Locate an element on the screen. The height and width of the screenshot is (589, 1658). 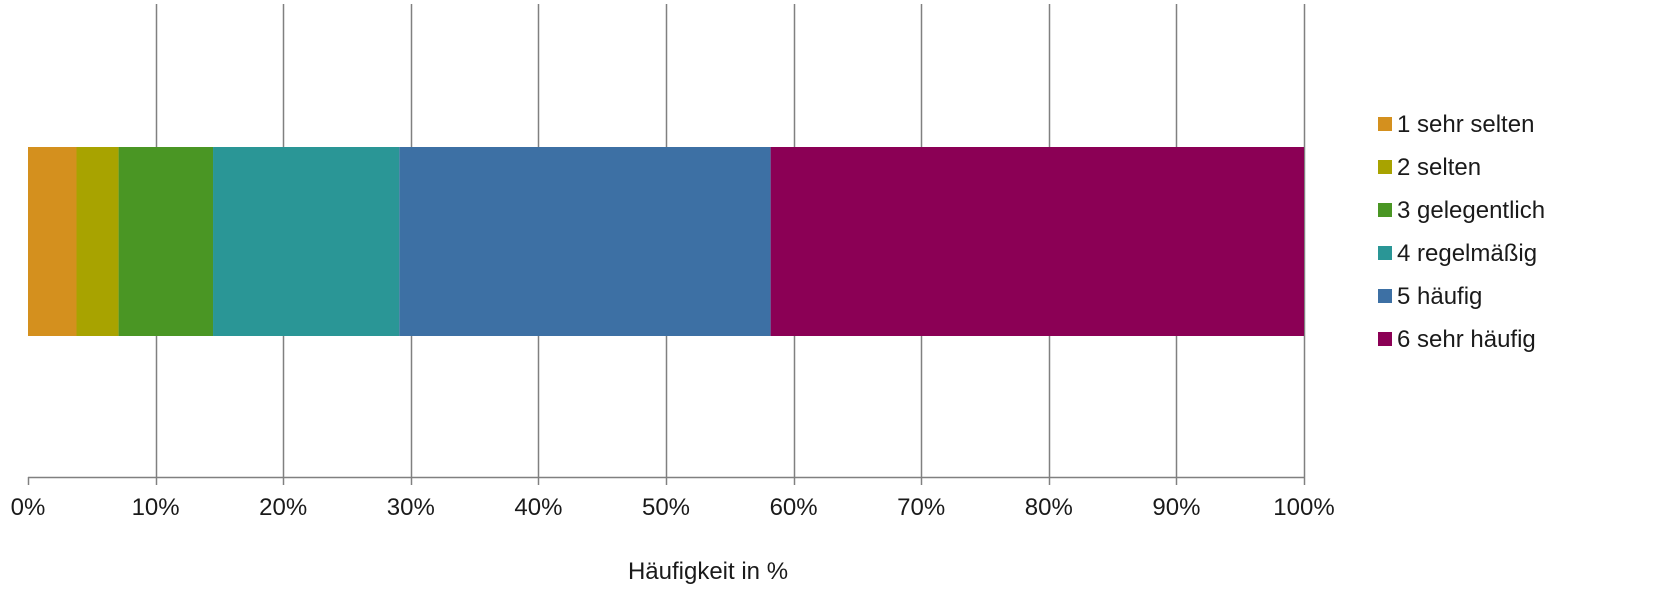
x-axis: 0% 10% 20% 30% 40% 50% 60% 70% 80% 90% 100% is located at coordinates (673, 498).